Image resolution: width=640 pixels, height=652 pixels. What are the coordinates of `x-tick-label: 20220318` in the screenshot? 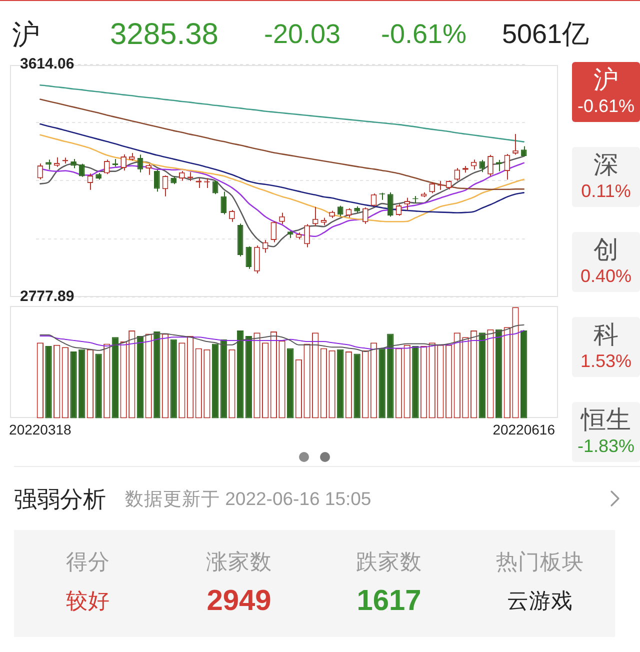 It's located at (40, 429).